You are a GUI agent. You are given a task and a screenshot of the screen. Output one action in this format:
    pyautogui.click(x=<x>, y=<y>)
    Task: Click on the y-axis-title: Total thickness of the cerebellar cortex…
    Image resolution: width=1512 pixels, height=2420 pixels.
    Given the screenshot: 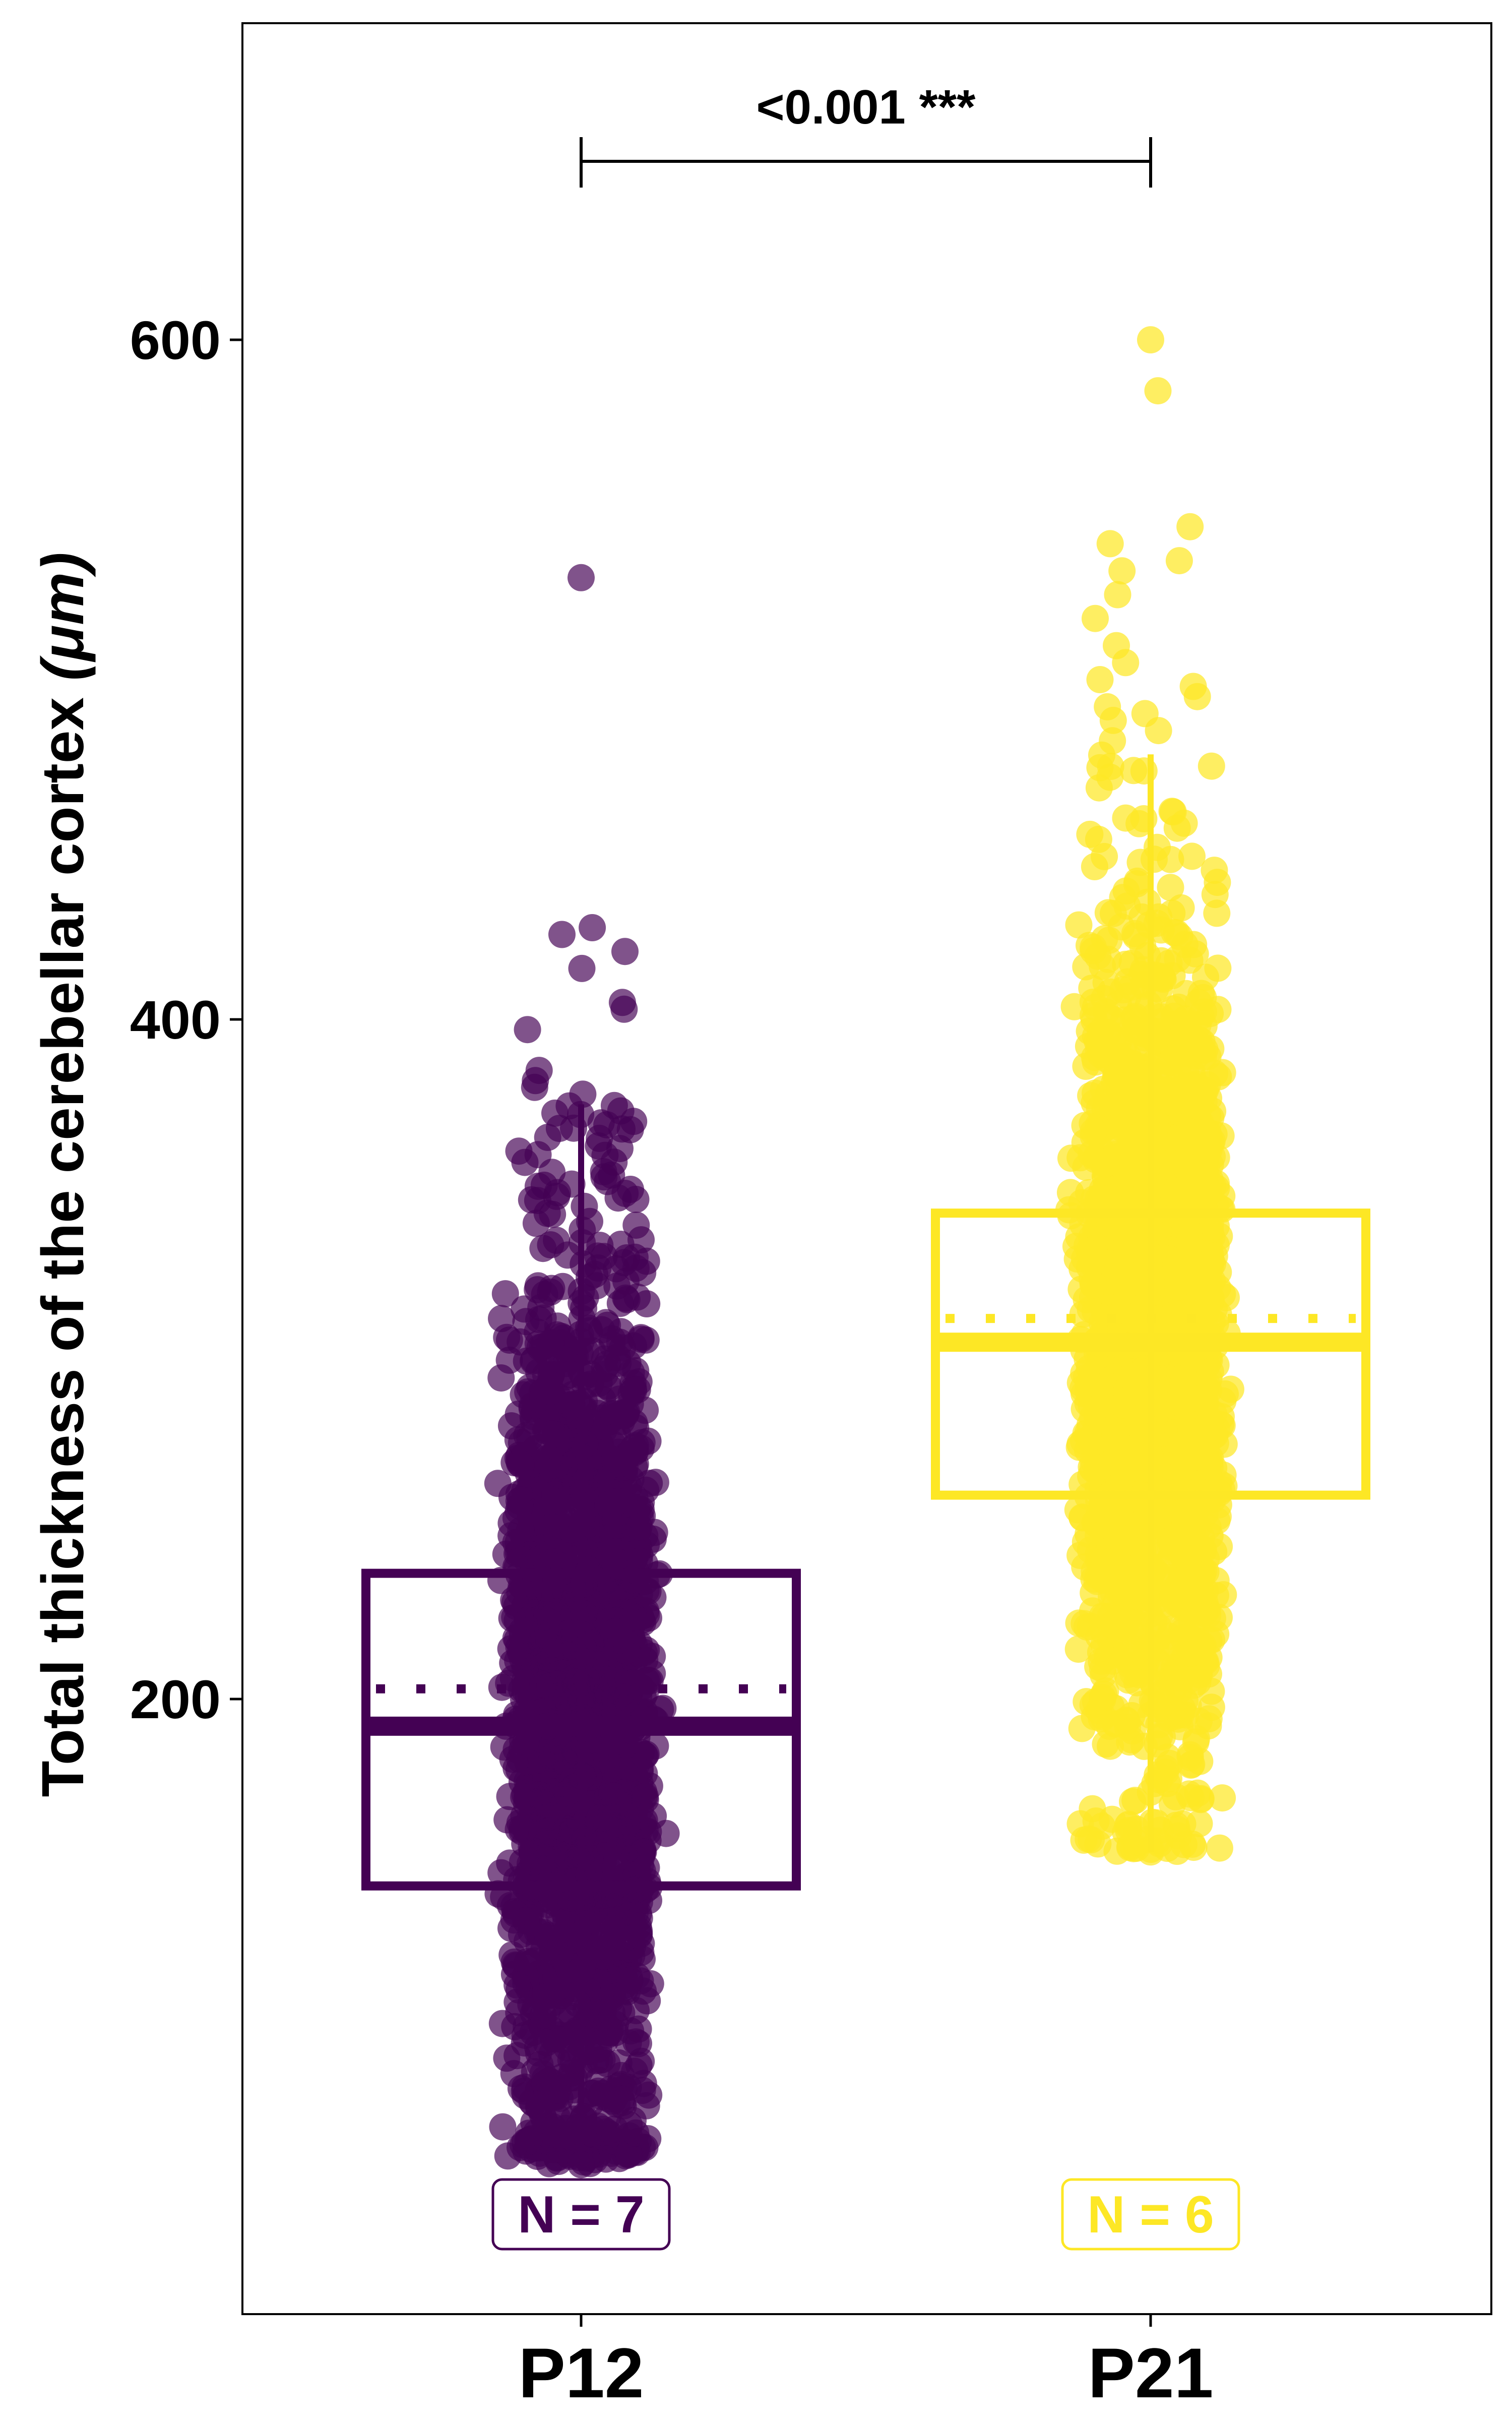 What is the action you would take?
    pyautogui.click(x=63, y=1174)
    